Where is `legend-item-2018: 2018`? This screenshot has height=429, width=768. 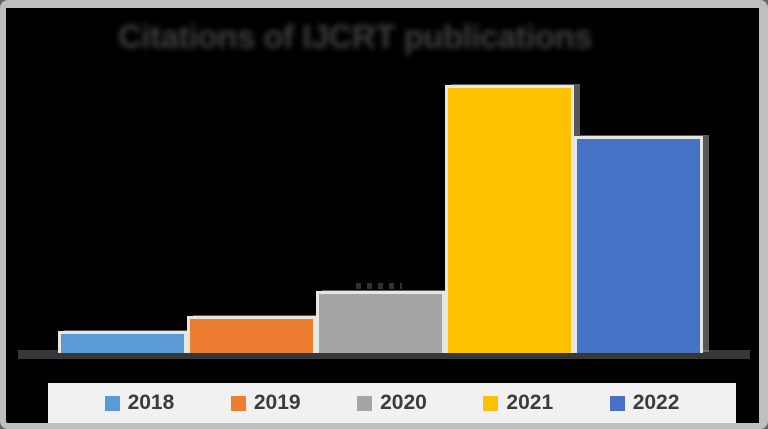
legend-item-2018: 2018 is located at coordinates (139, 403).